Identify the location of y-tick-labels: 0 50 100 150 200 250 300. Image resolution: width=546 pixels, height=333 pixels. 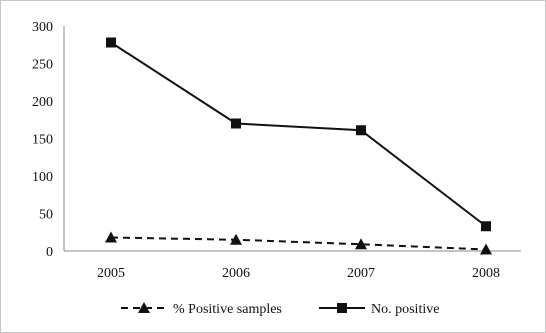
(42, 140).